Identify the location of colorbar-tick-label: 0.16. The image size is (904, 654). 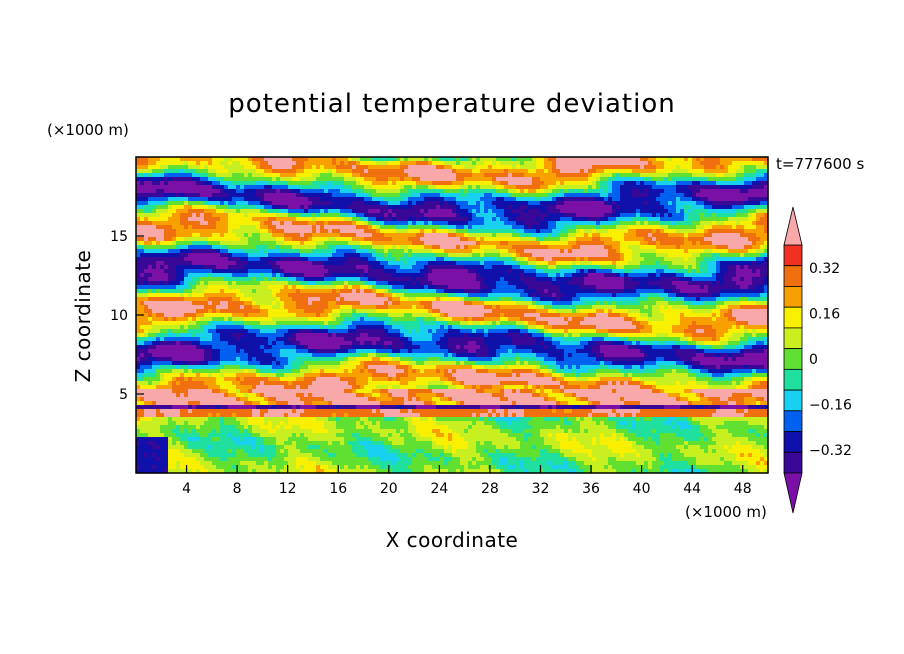
(824, 314).